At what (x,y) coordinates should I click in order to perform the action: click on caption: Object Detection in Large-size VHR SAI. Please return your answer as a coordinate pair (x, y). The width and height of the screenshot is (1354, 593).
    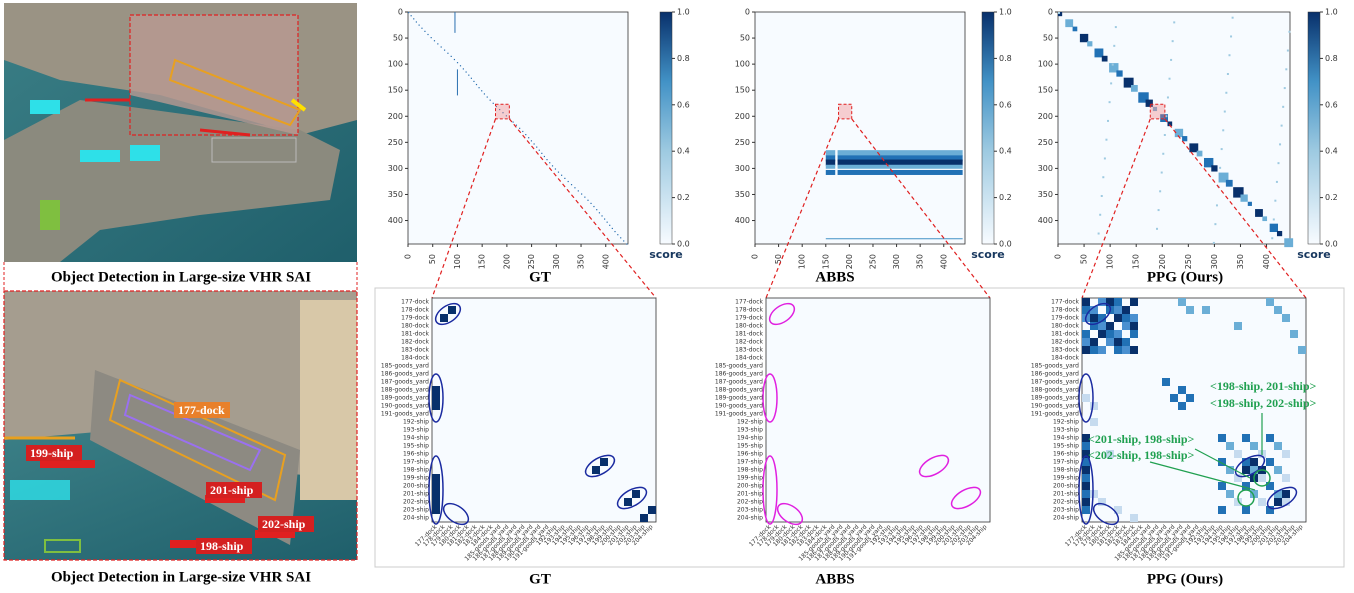
    Looking at the image, I should click on (181, 577).